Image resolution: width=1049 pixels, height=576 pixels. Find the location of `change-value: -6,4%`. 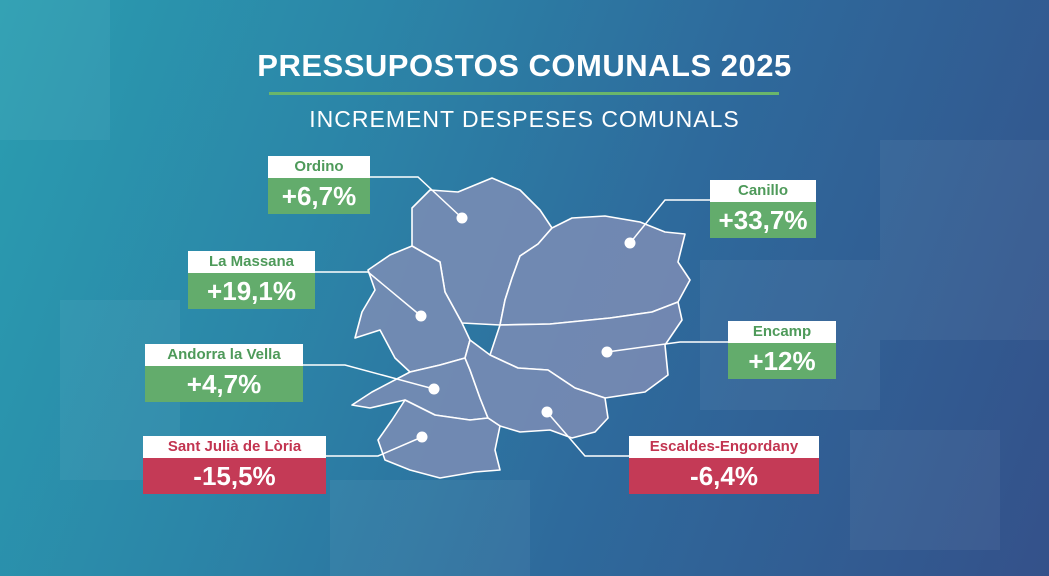

change-value: -6,4% is located at coordinates (724, 476).